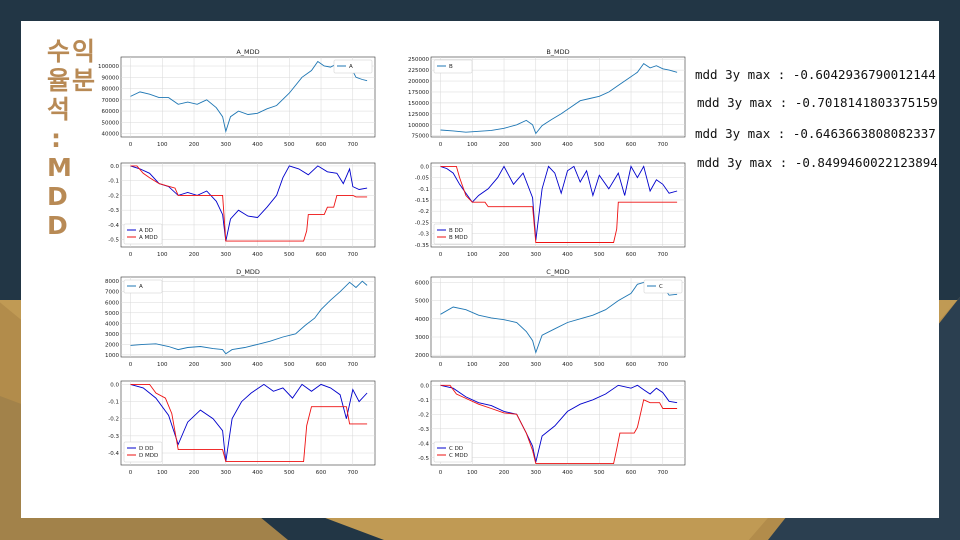 The height and width of the screenshot is (540, 960). What do you see at coordinates (456, 449) in the screenshot?
I see `legend-label: C DD` at bounding box center [456, 449].